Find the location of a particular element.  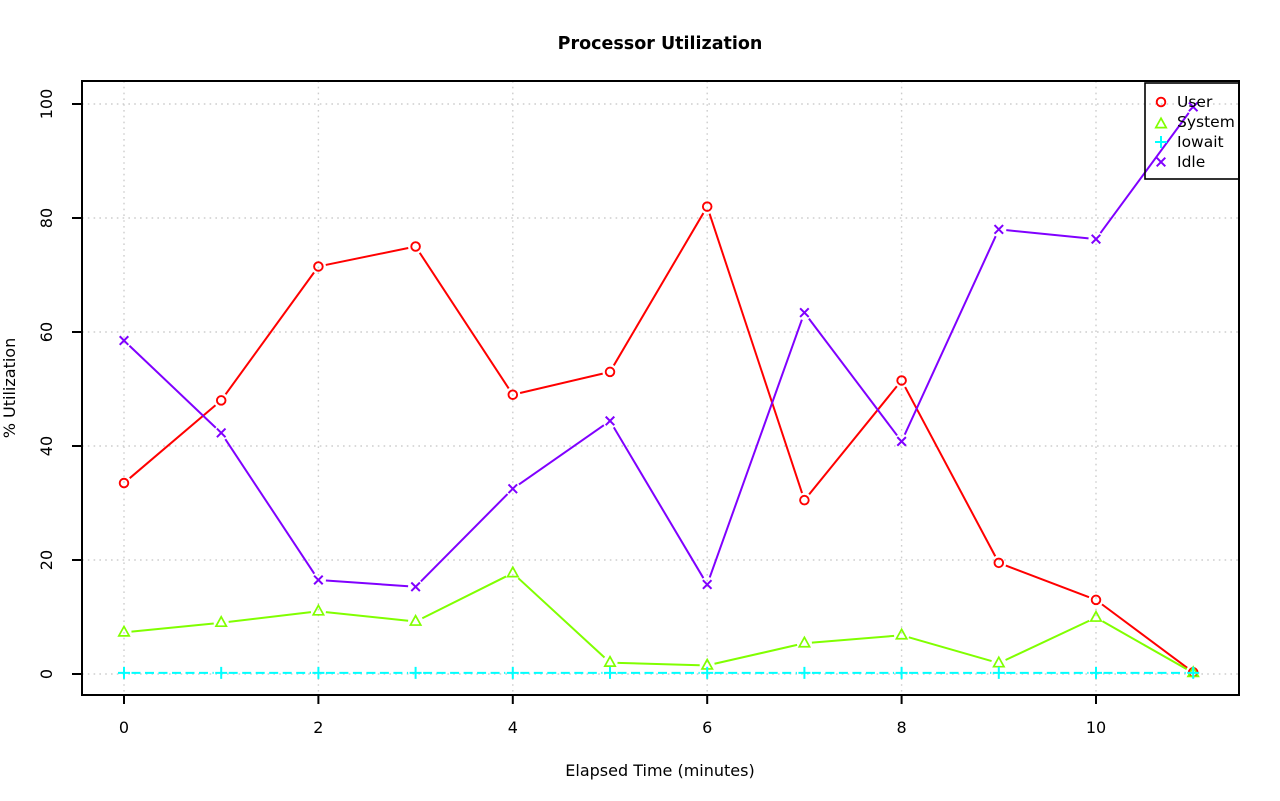

user-circle-marker-icon is located at coordinates (1161, 102).